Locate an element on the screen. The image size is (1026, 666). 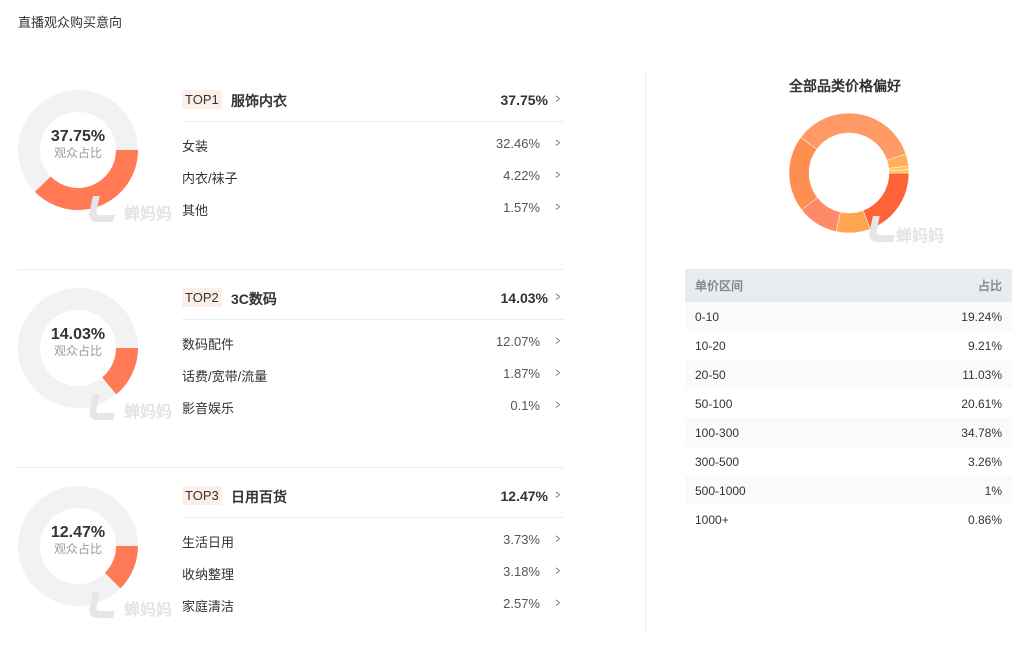
category-percentage: 12.47% is located at coordinates (524, 496).